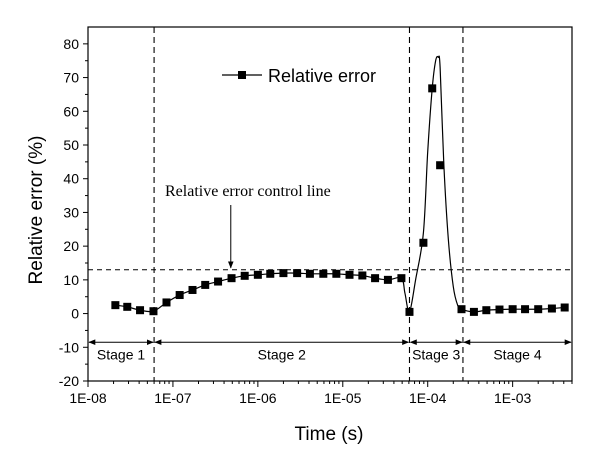  What do you see at coordinates (330, 351) in the screenshot?
I see `stage-annotations: Stage 1 Stage 2 Stage 3 Stage 4` at bounding box center [330, 351].